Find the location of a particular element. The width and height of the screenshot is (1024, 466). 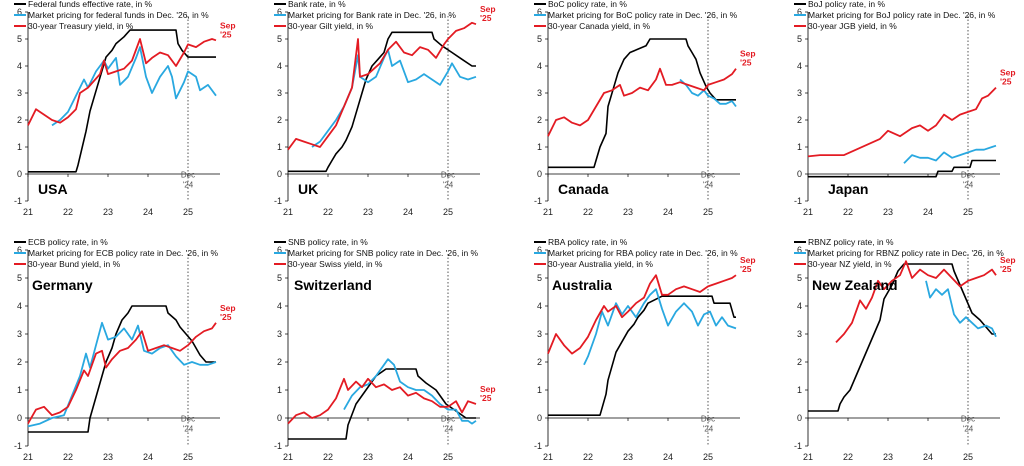

country-label: Japan is located at coordinates (848, 189).